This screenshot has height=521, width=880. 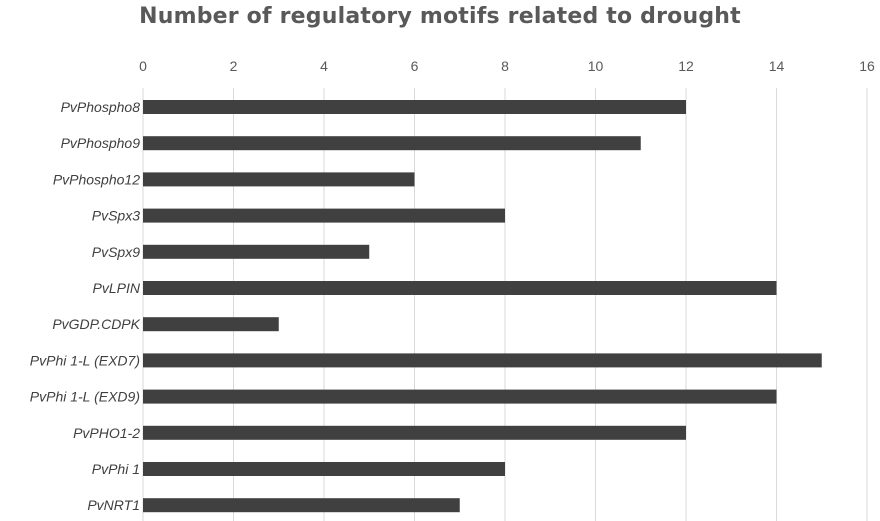 I want to click on category-label: PvPhi 1-L (EXD7), so click(x=85, y=360).